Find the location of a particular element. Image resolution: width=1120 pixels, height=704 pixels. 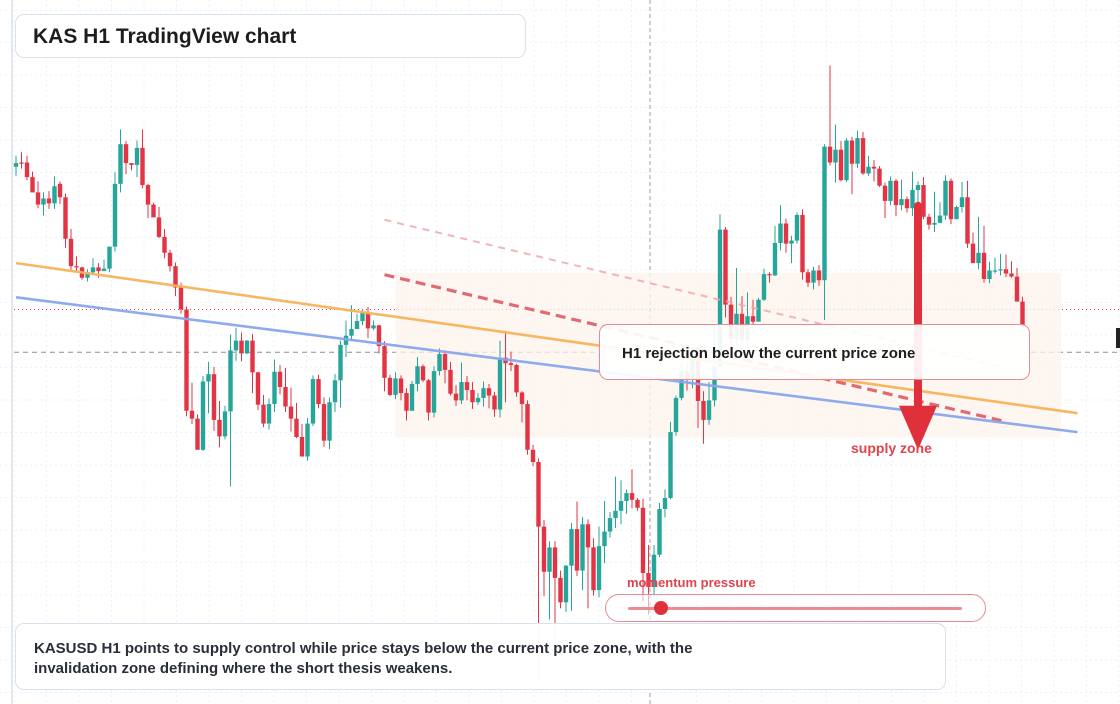

rejection-arrow-head is located at coordinates (918, 427).